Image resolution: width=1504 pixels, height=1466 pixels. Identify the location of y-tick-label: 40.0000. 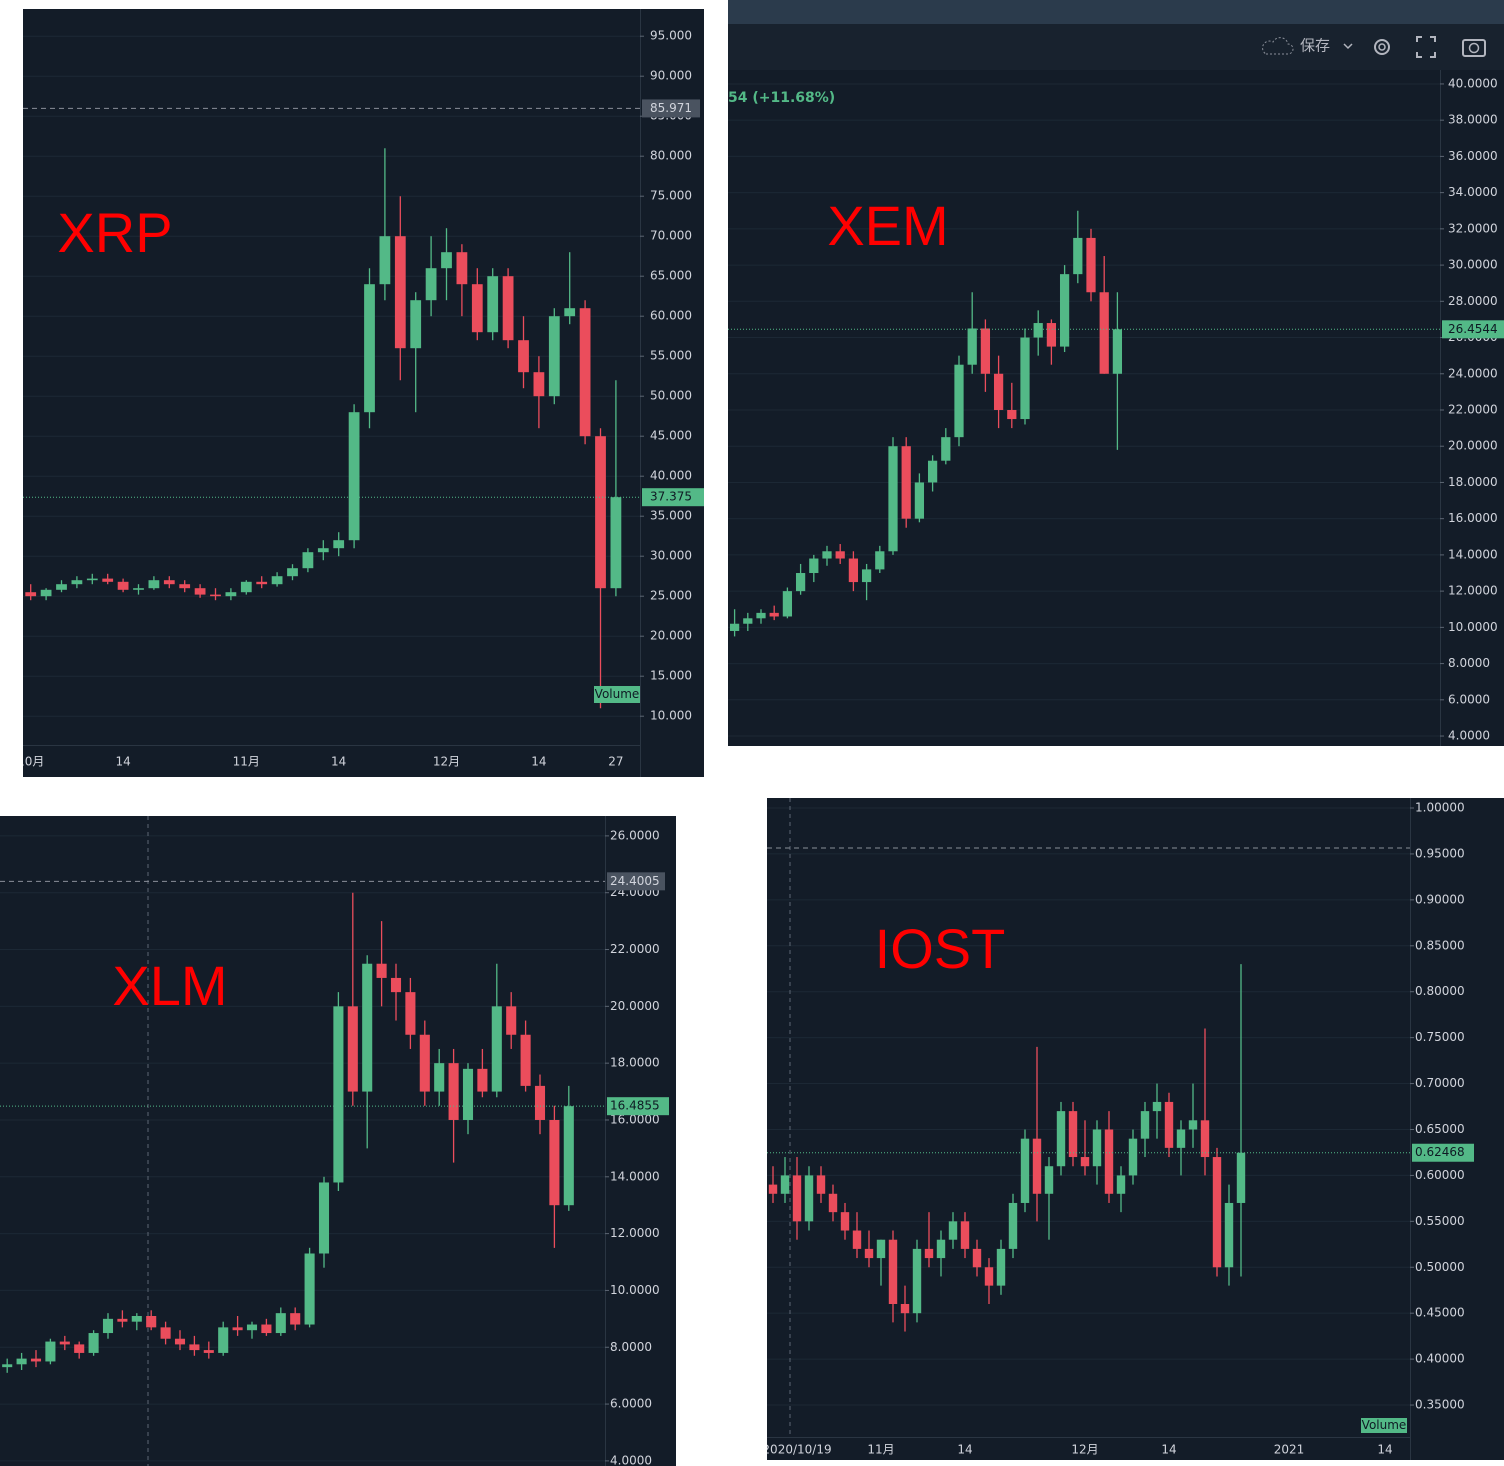
(1473, 83).